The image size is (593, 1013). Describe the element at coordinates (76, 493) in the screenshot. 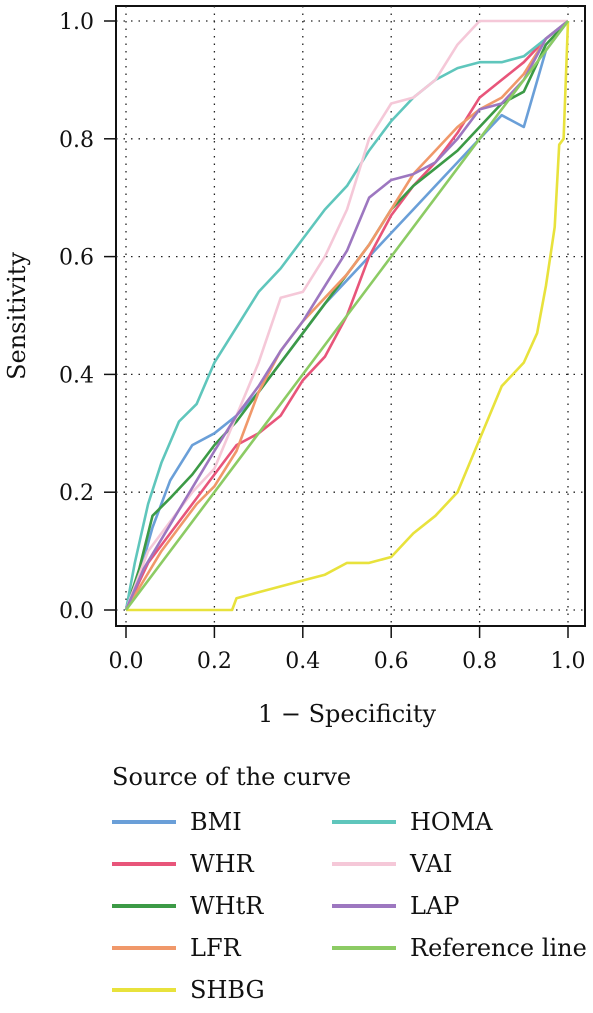

I see `y-tick-label: 0.2` at that location.